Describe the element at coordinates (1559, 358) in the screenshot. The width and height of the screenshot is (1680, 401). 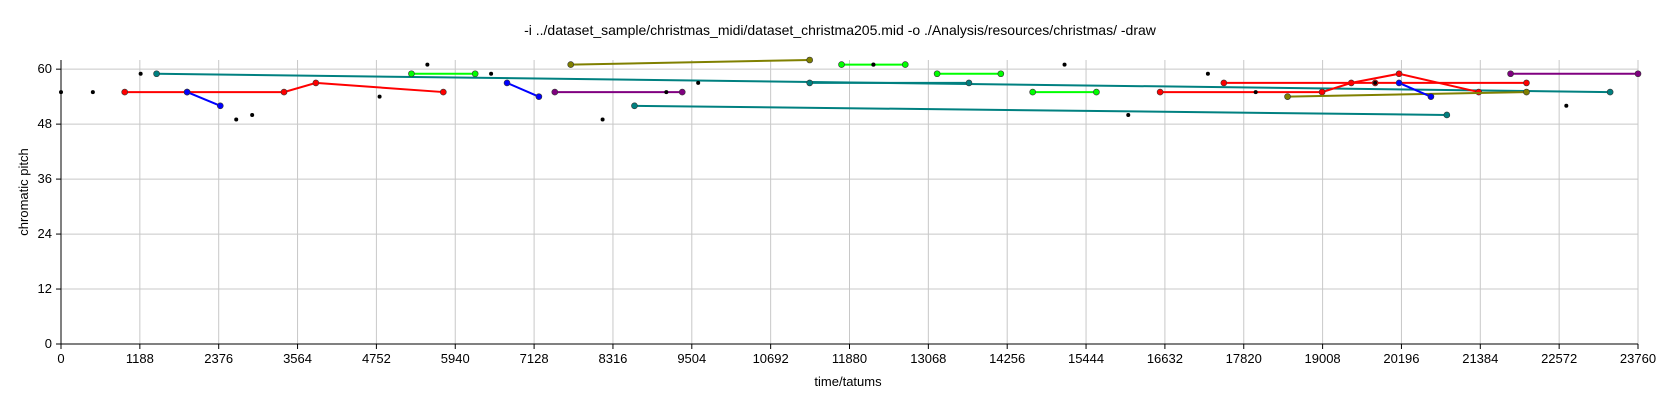
I see `x-tick-label: 22572` at that location.